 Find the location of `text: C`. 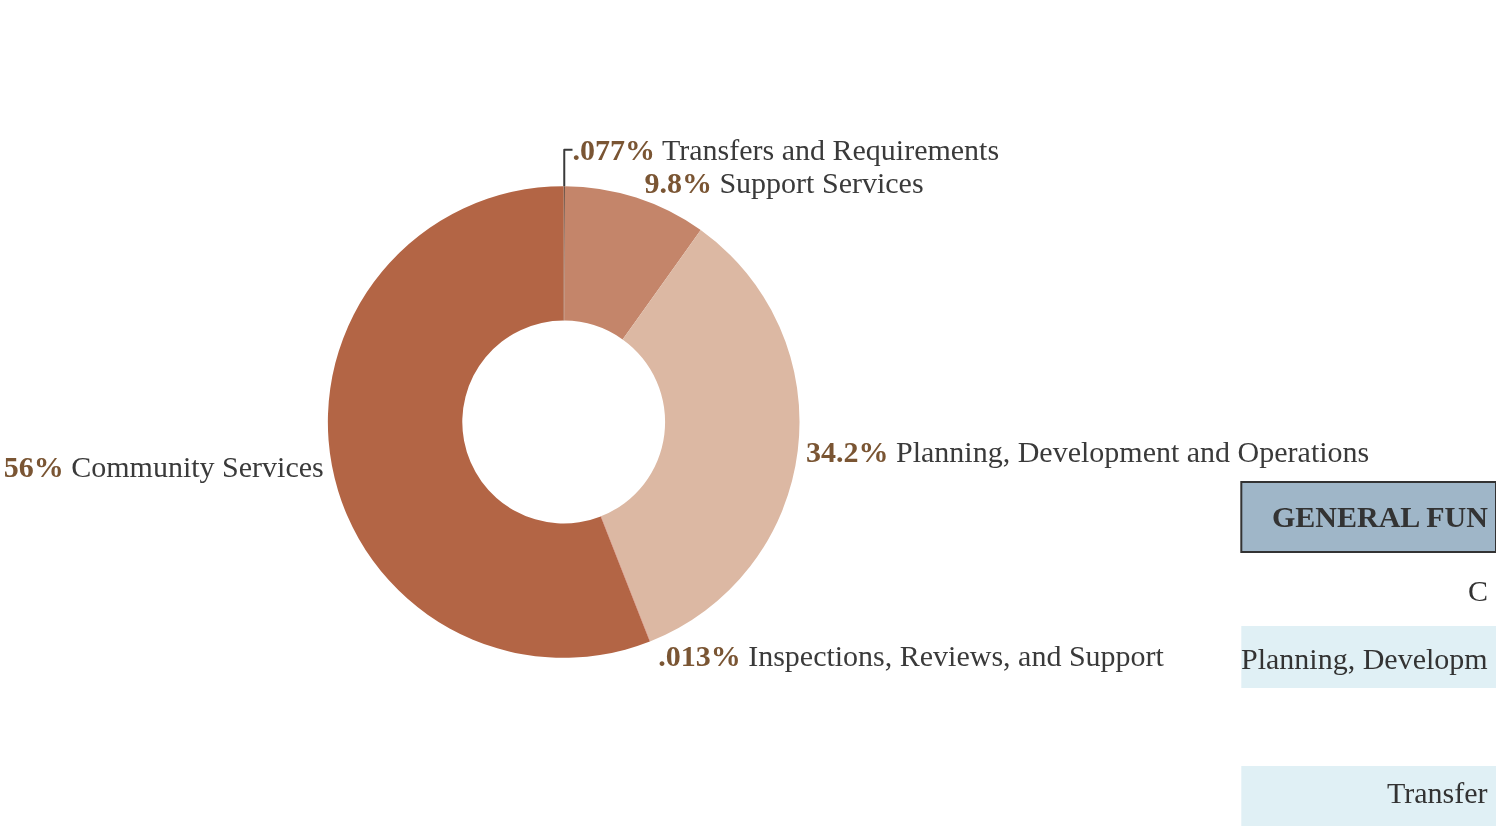

text: C is located at coordinates (1478, 590).